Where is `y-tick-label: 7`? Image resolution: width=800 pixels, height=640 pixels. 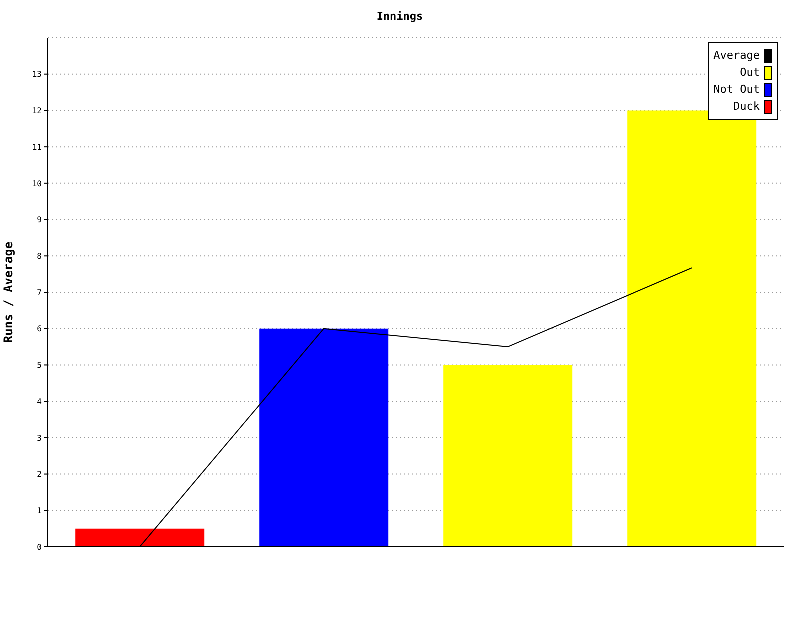 y-tick-label: 7 is located at coordinates (39, 293).